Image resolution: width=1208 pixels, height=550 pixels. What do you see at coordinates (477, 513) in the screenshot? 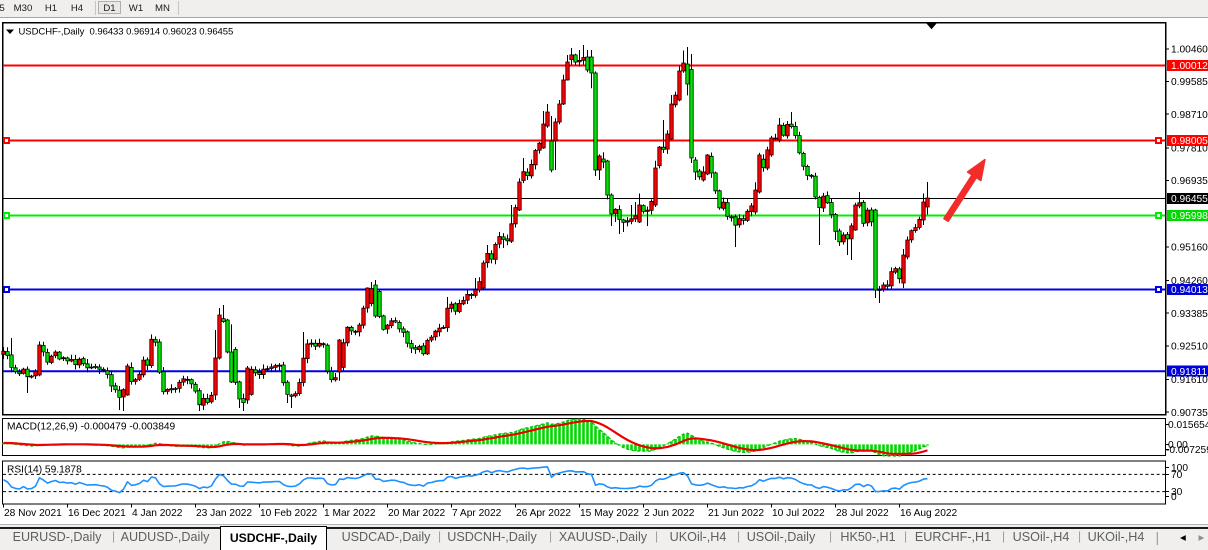
I see `svg-text: 7 Apr 2022` at bounding box center [477, 513].